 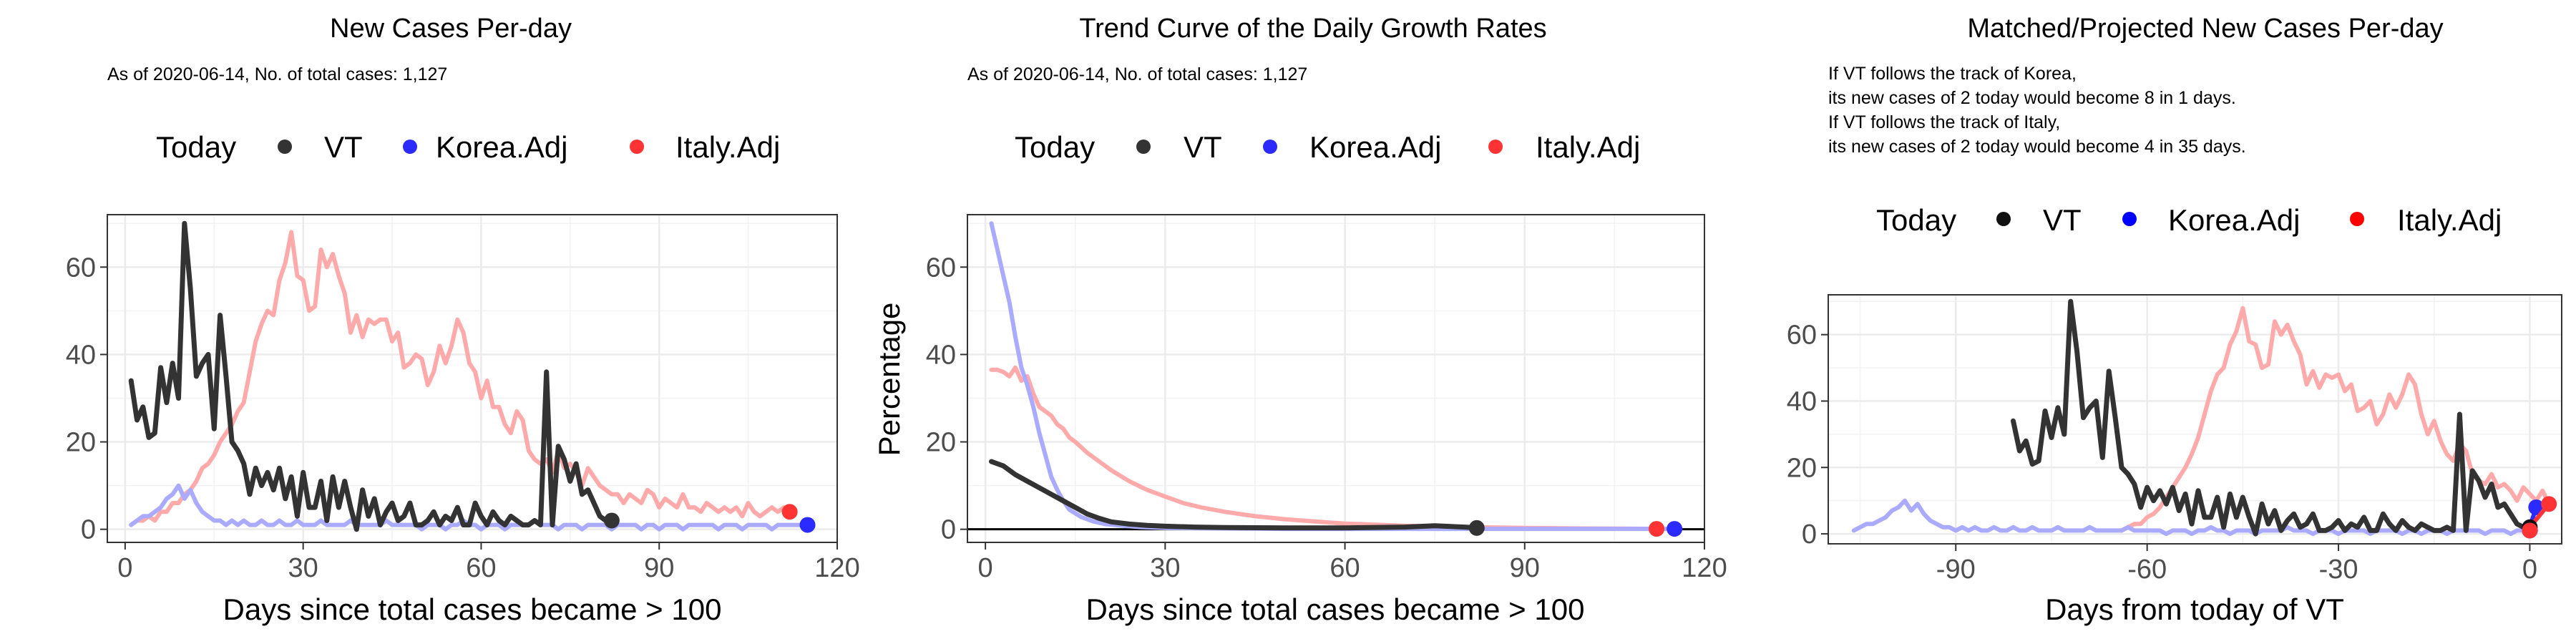 What do you see at coordinates (2205, 29) in the screenshot?
I see `panel-title: Matched/Projected New Cases Per-day` at bounding box center [2205, 29].